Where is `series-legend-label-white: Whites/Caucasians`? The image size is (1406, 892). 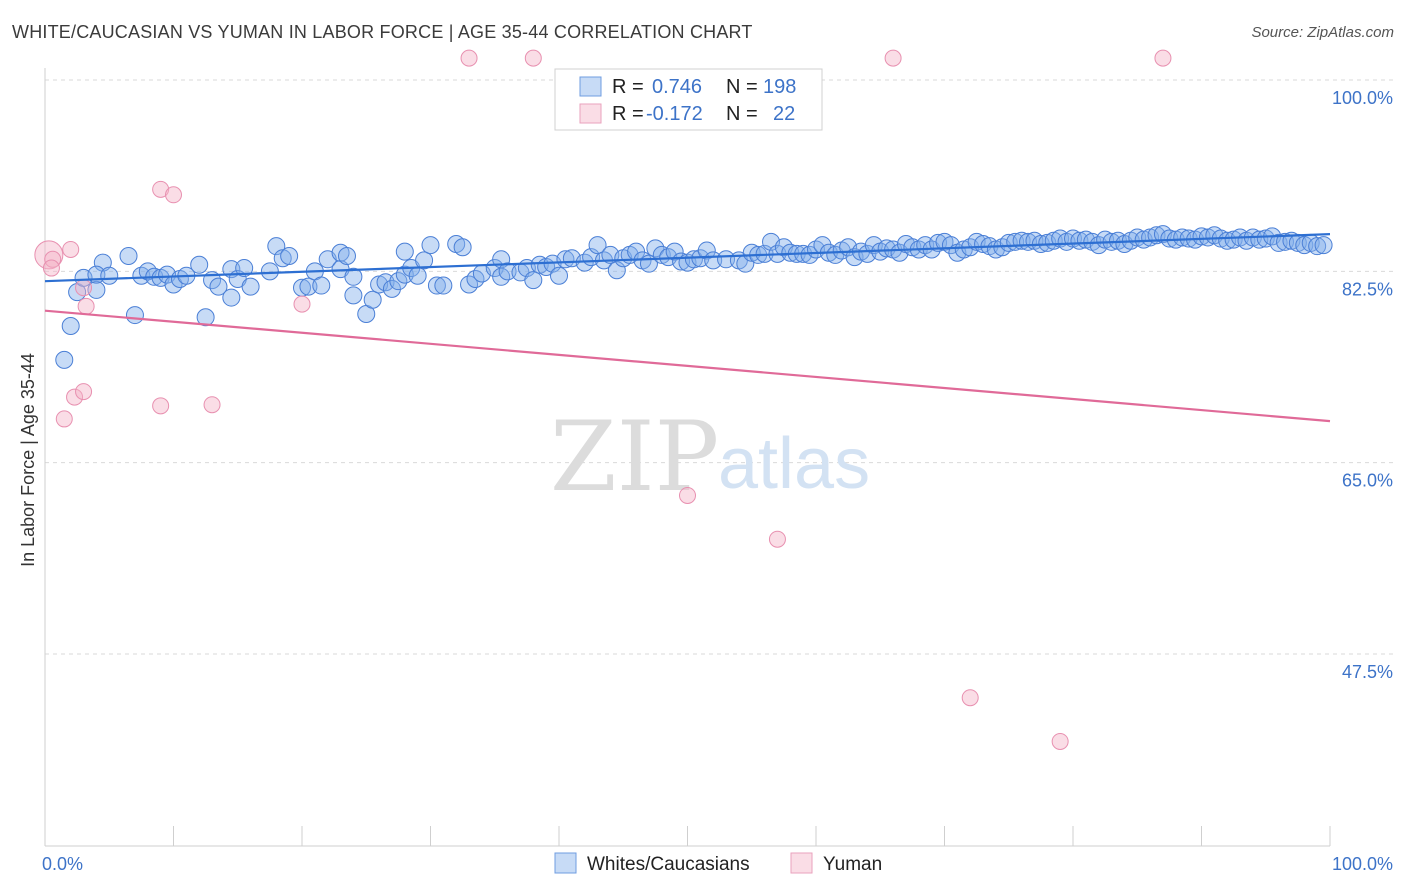 series-legend-label-white: Whites/Caucasians is located at coordinates (668, 864).